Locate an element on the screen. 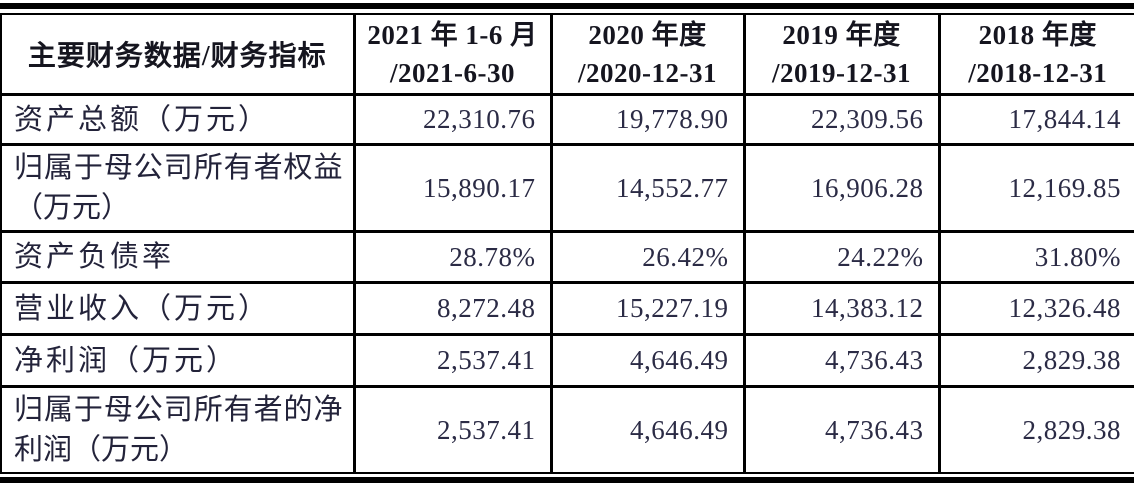  bottom-rule-thick is located at coordinates (567, 480).